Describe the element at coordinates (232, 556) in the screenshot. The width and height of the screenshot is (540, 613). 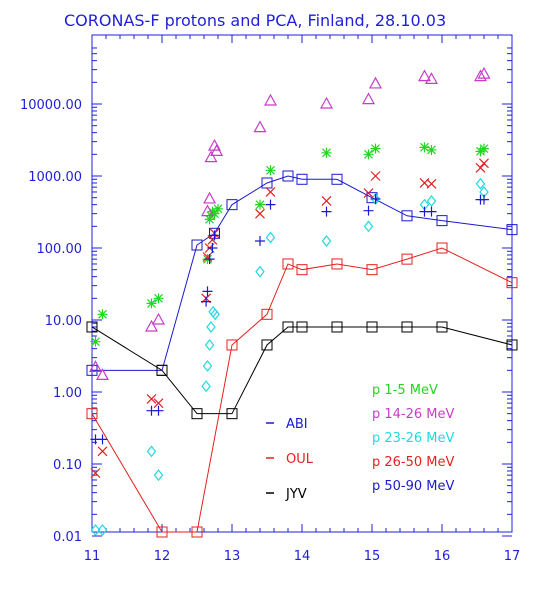
I see `x-tick-label: 13` at that location.